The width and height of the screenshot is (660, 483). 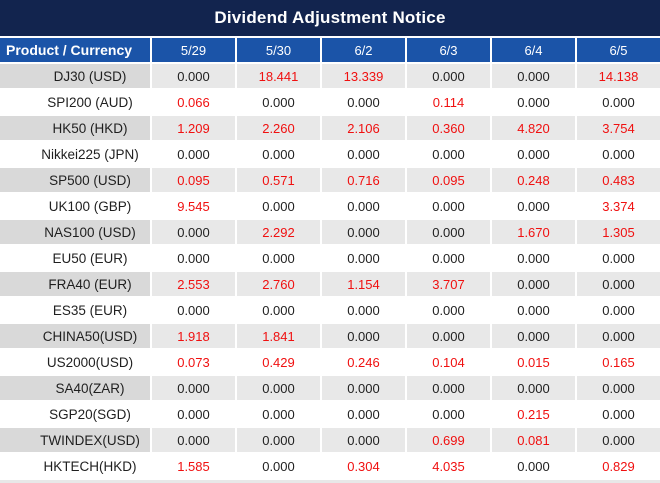 I want to click on dividend-value: 0.571, so click(x=278, y=180).